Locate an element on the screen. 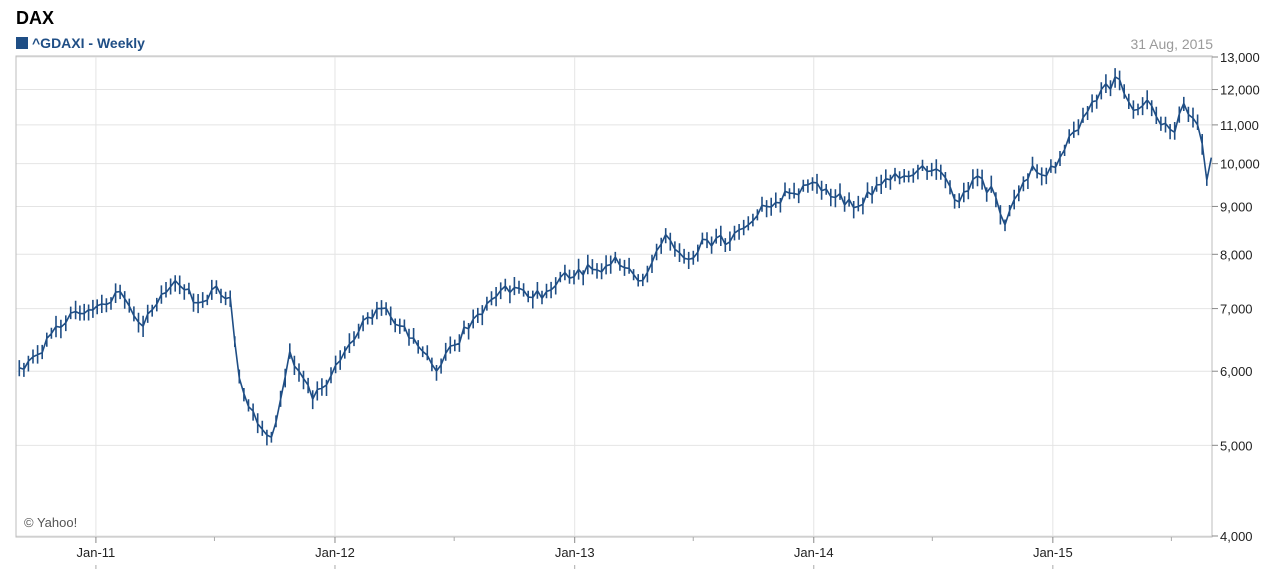 The height and width of the screenshot is (573, 1285). y-tick-label: 4,000 is located at coordinates (1236, 536).